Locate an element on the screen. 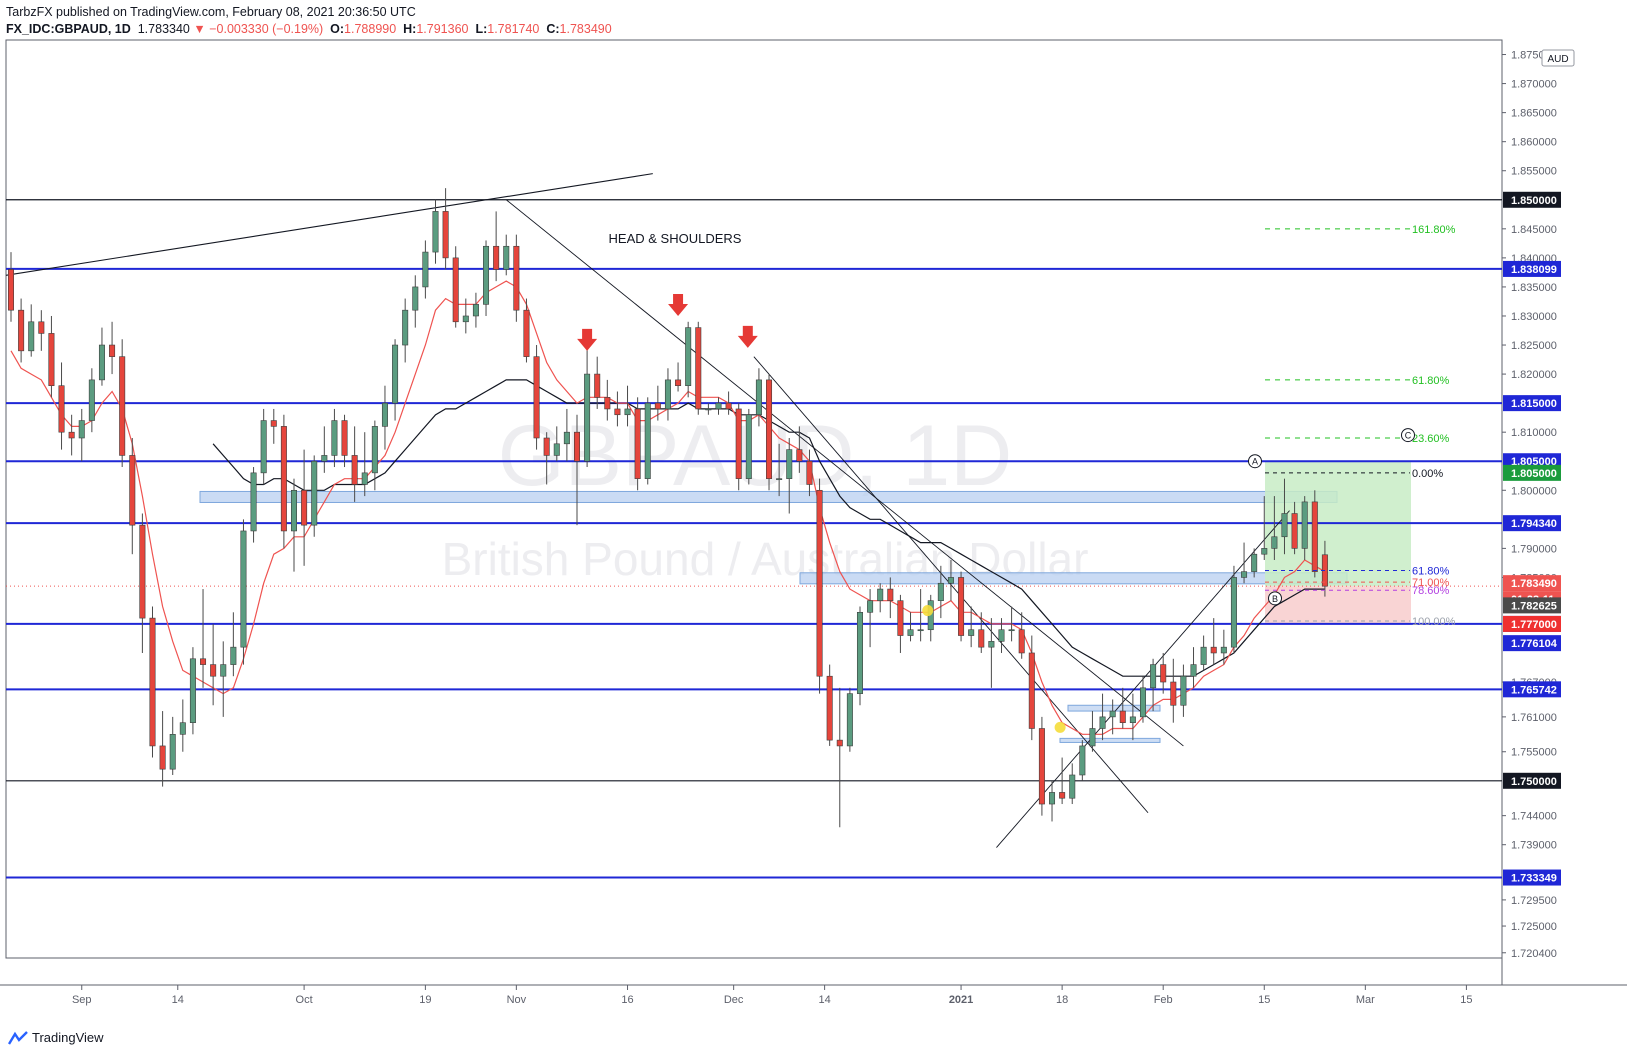 Image resolution: width=1627 pixels, height=1058 pixels. fib-retrace-label-3: 78.60% is located at coordinates (1431, 591).